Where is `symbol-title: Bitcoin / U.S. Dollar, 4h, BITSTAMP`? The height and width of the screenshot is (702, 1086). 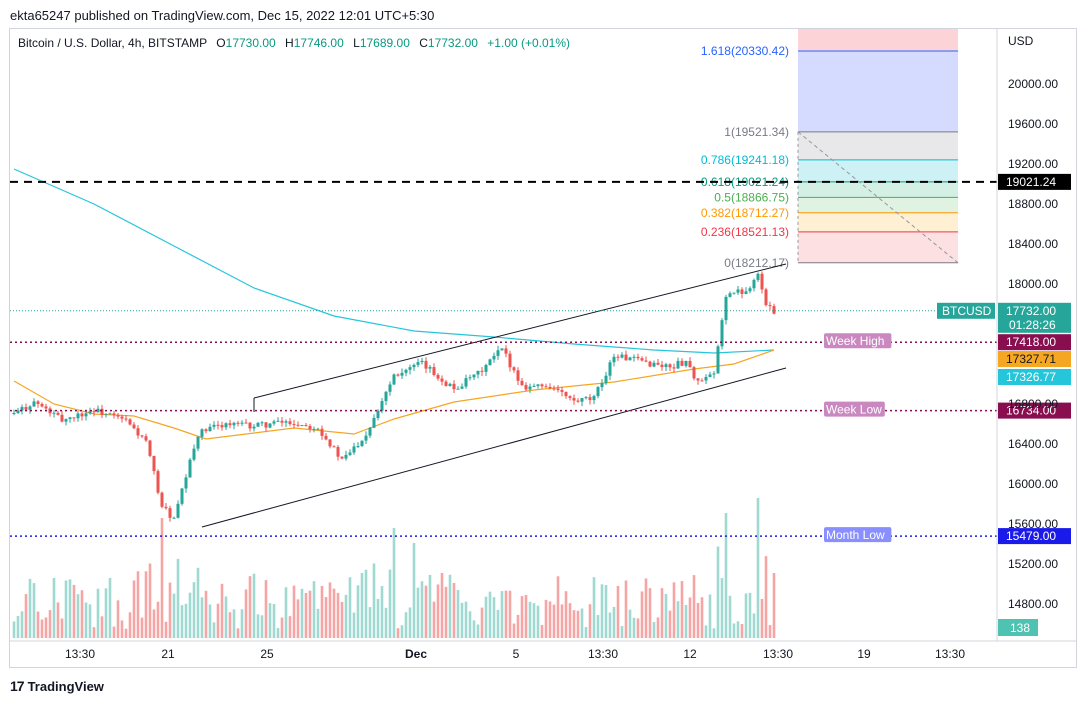
symbol-title: Bitcoin / U.S. Dollar, 4h, BITSTAMP is located at coordinates (112, 43).